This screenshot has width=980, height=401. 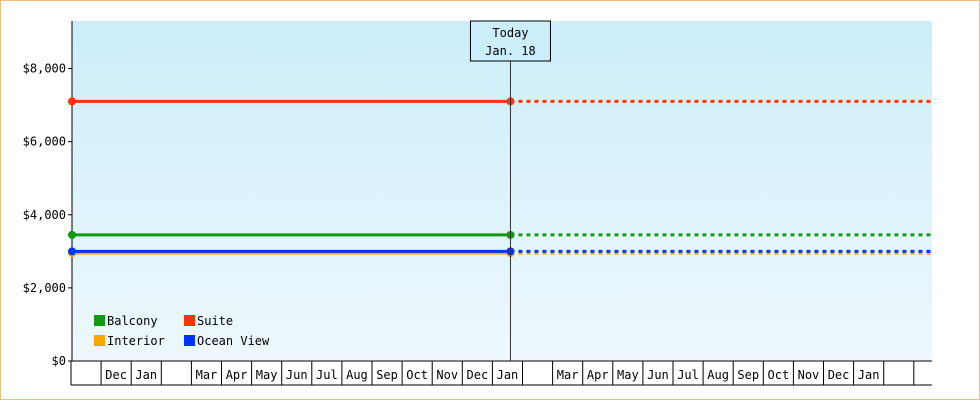 I want to click on today-label: Today, so click(x=510, y=33).